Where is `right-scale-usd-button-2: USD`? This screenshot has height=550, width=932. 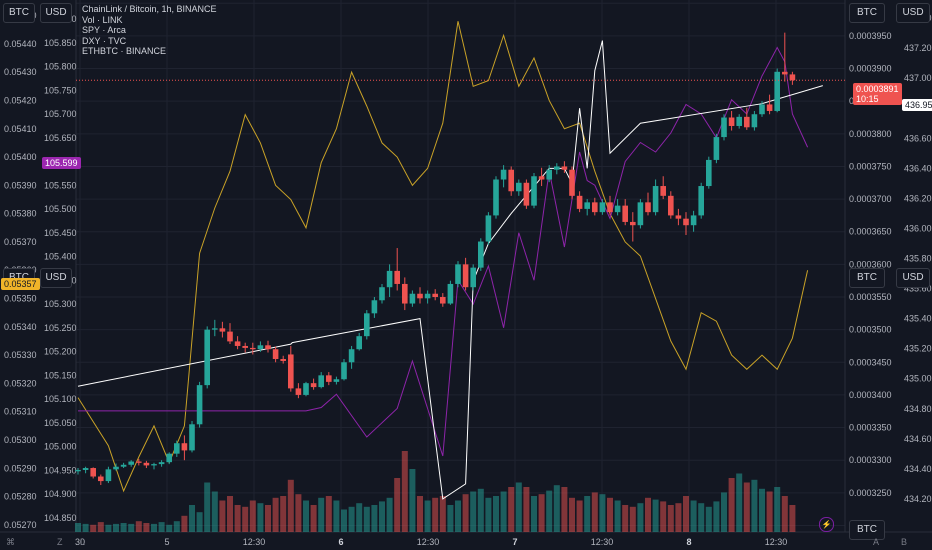 right-scale-usd-button-2: USD is located at coordinates (913, 278).